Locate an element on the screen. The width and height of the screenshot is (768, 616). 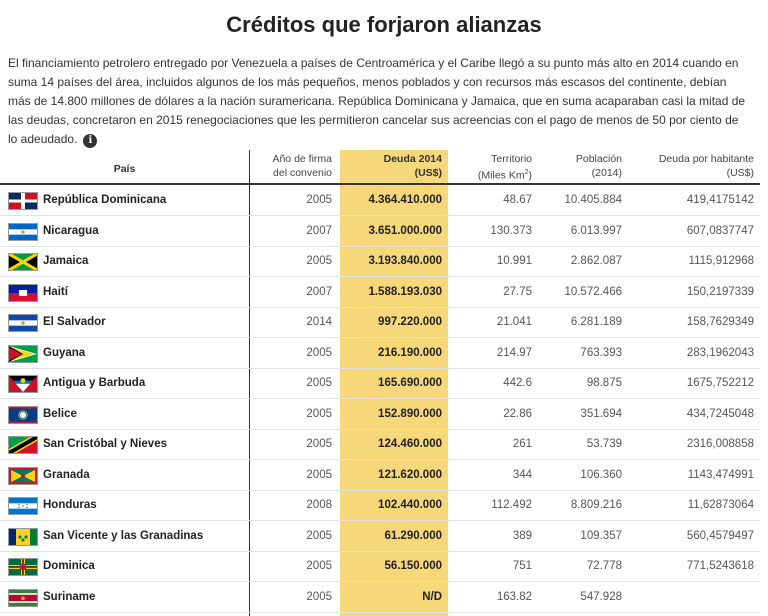
country-name: Suriname is located at coordinates (69, 596).